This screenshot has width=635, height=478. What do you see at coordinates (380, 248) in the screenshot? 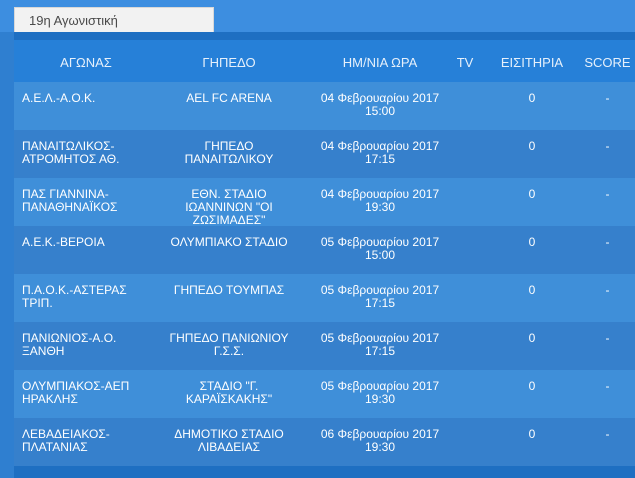
I see `datetime-cell: 05 Φεβρουαρίου 2017 15:00` at bounding box center [380, 248].